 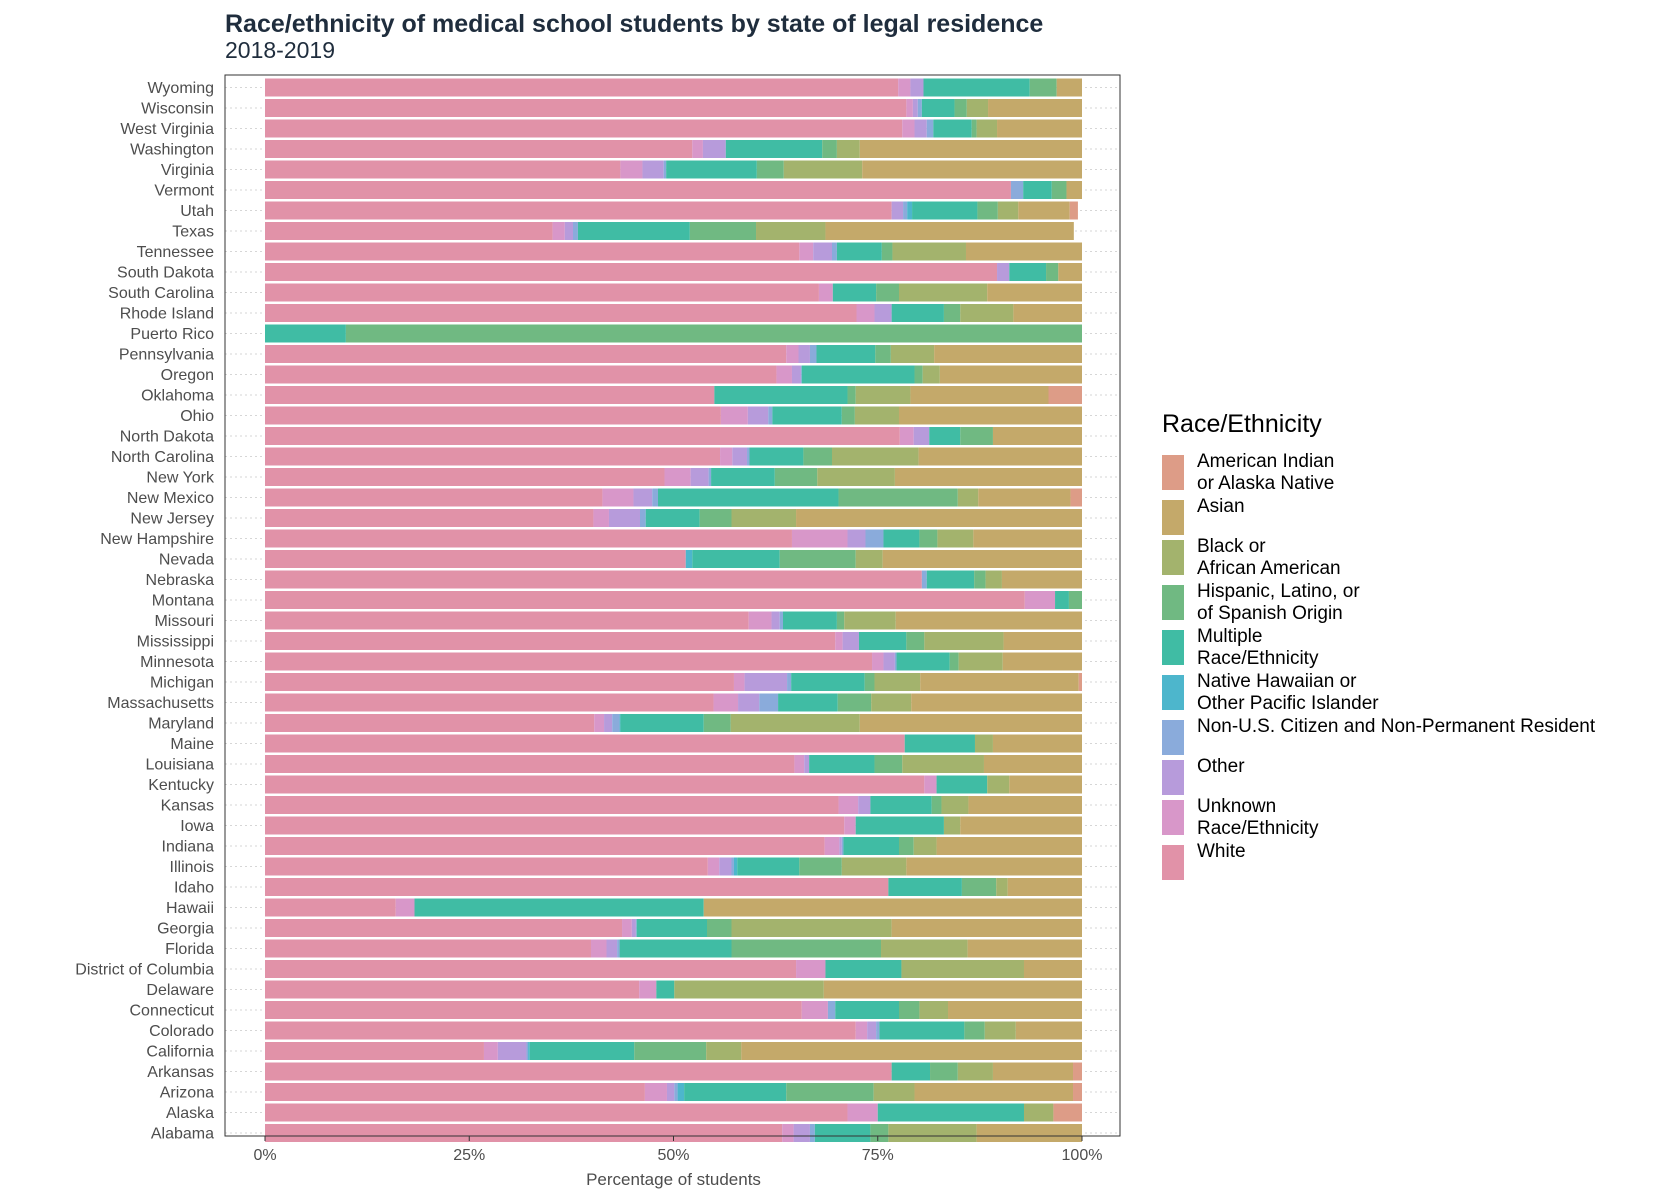 I want to click on state-label: Maryland, so click(x=181, y=724).